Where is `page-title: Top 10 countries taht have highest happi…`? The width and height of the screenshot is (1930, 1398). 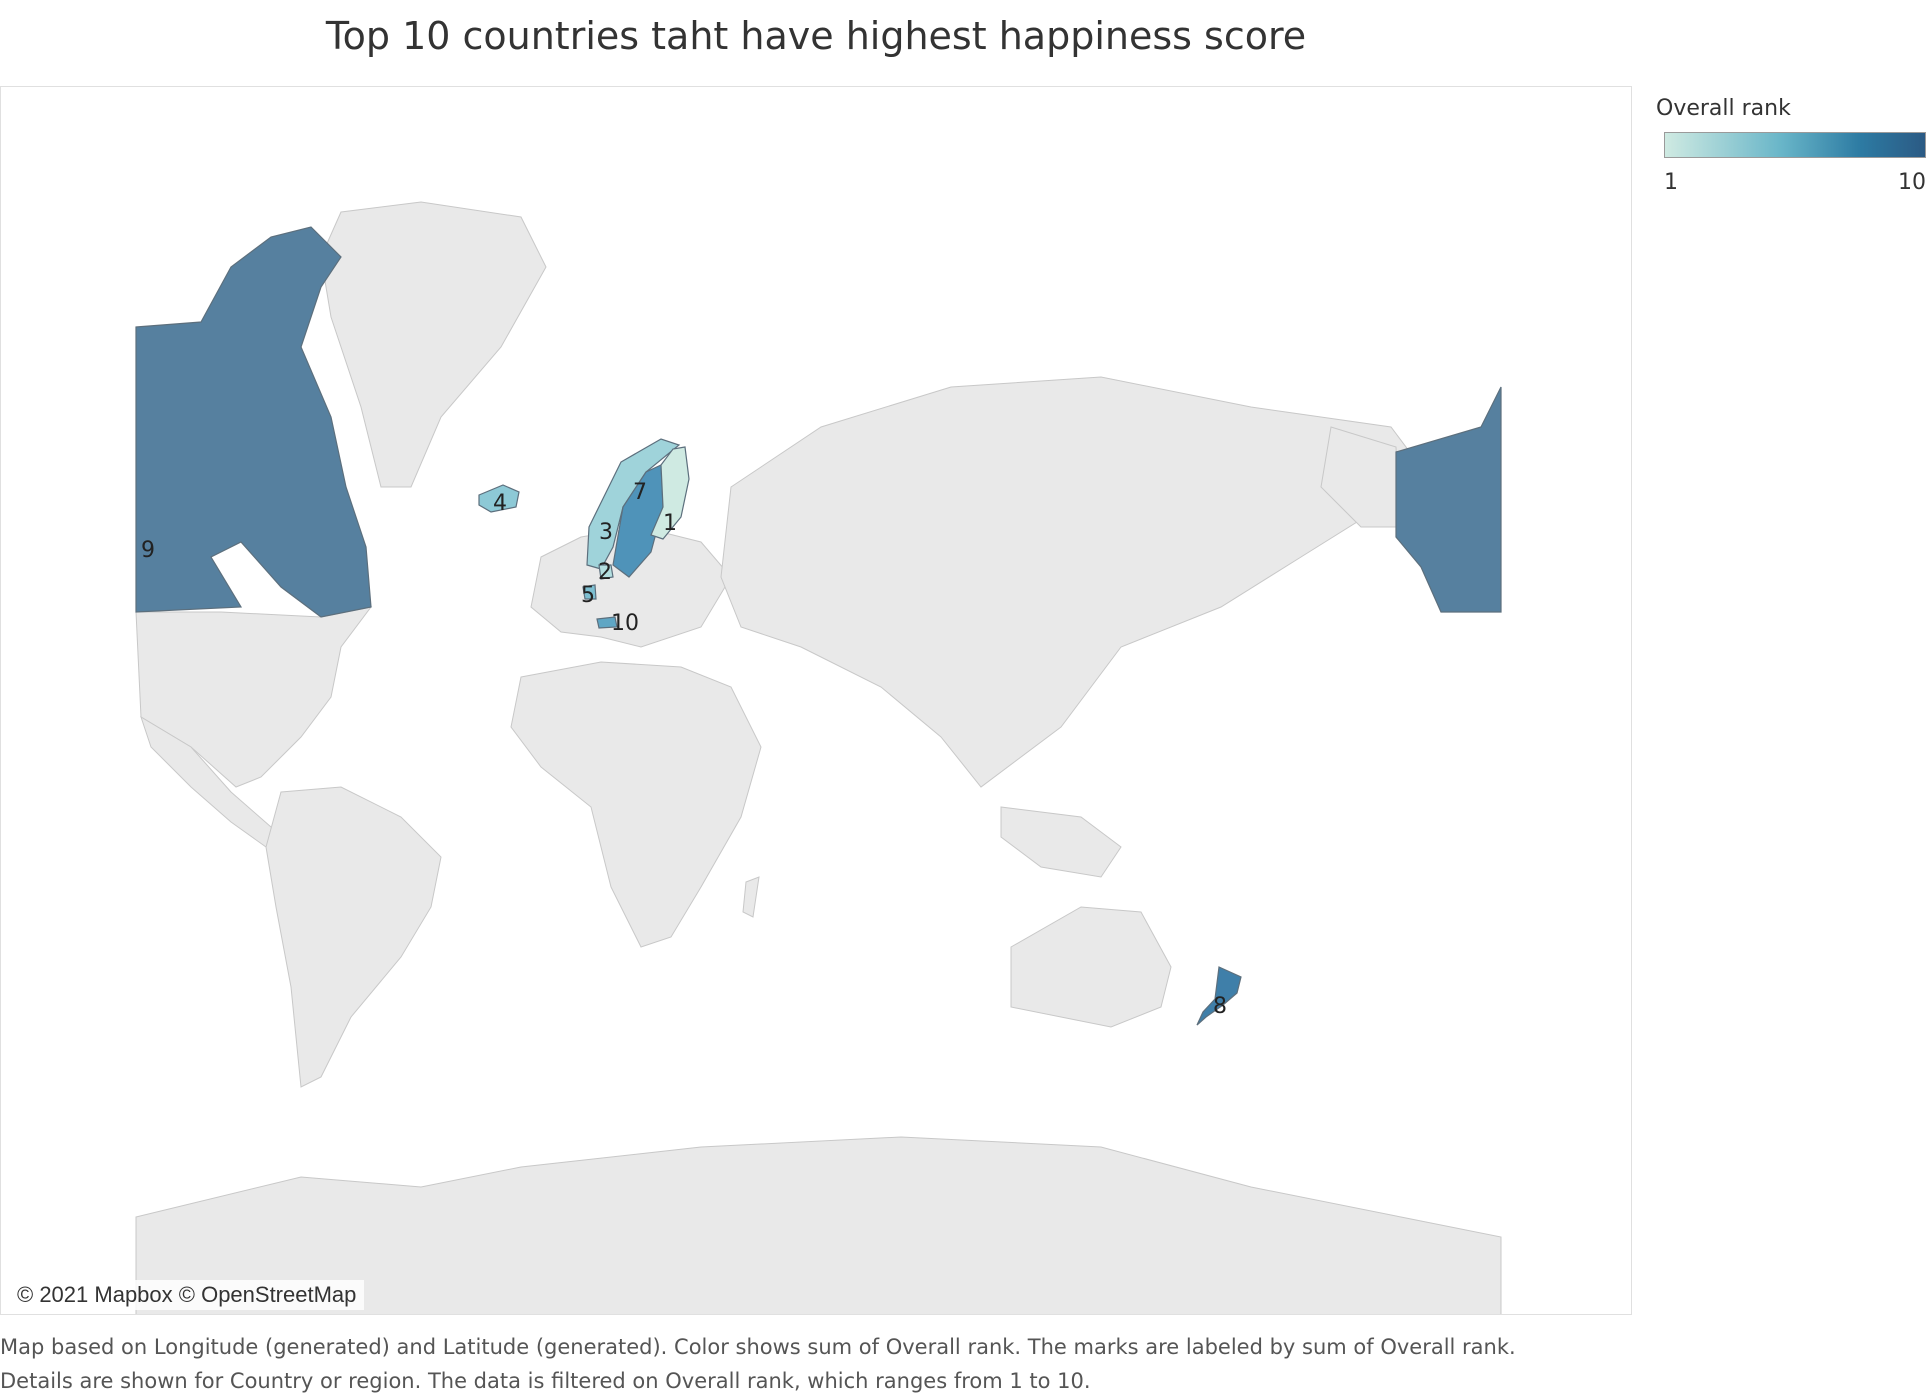 page-title: Top 10 countries taht have highest happi… is located at coordinates (816, 36).